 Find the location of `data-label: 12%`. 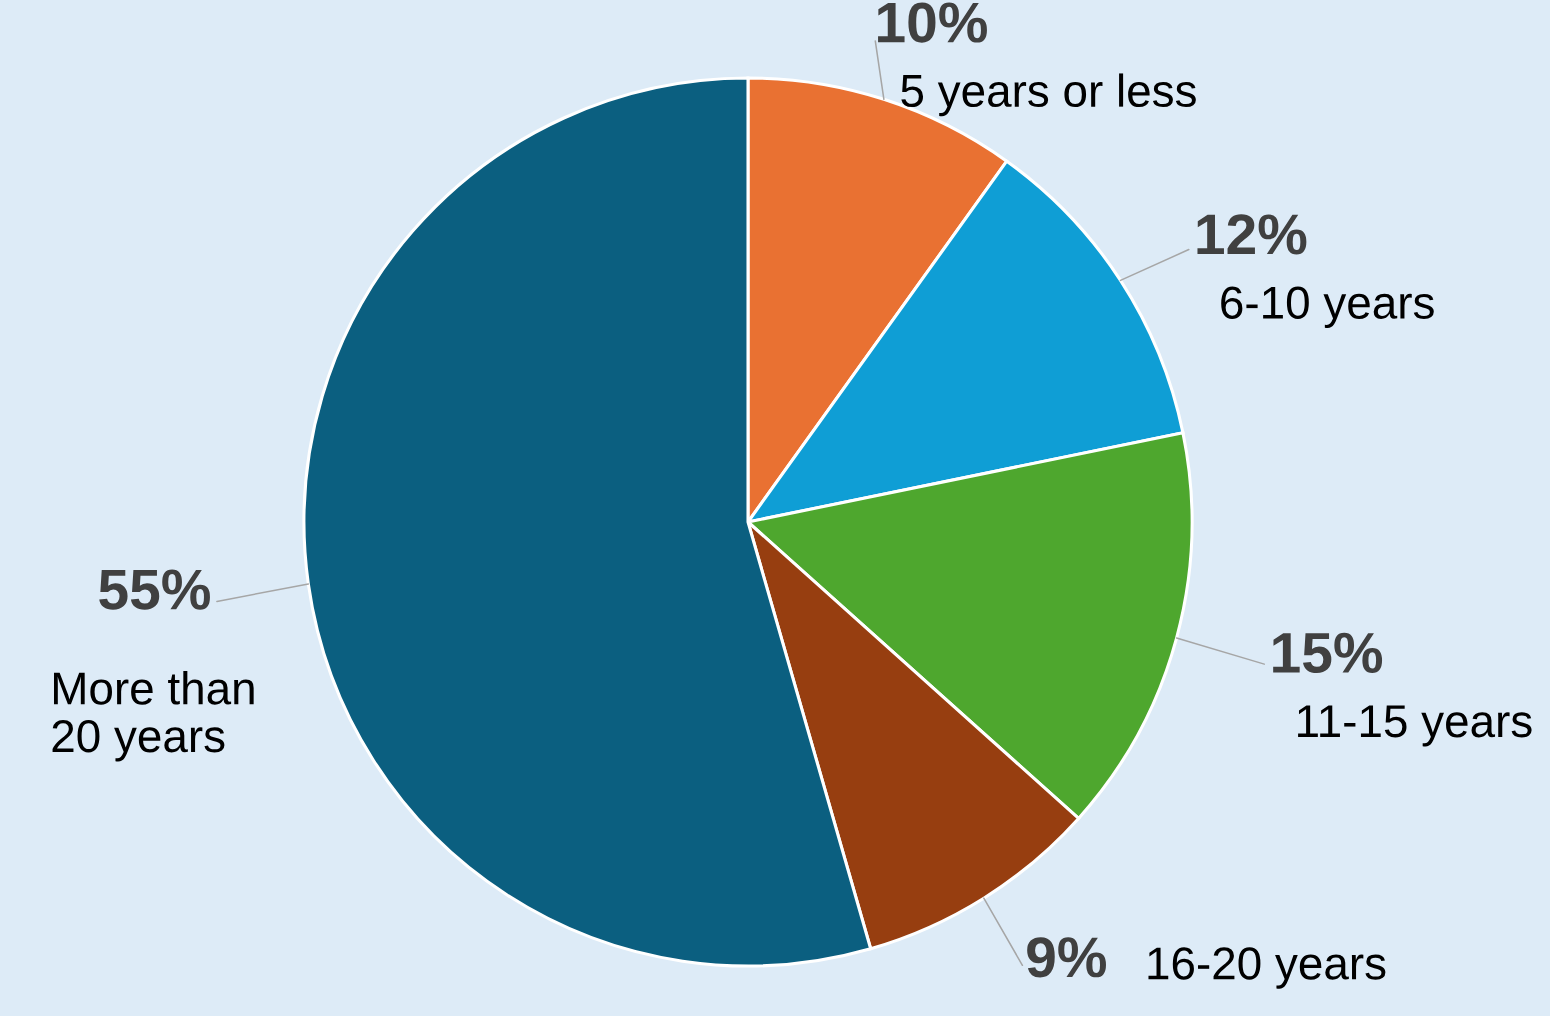

data-label: 12% is located at coordinates (1252, 234).